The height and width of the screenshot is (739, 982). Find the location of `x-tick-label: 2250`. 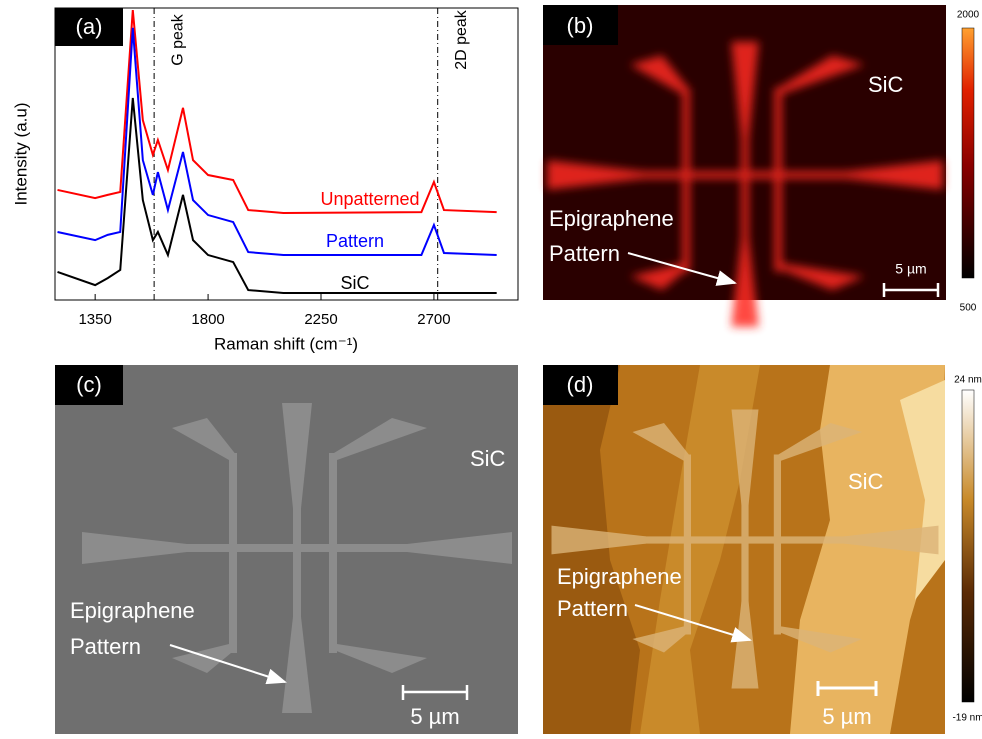

x-tick-label: 2250 is located at coordinates (320, 319).